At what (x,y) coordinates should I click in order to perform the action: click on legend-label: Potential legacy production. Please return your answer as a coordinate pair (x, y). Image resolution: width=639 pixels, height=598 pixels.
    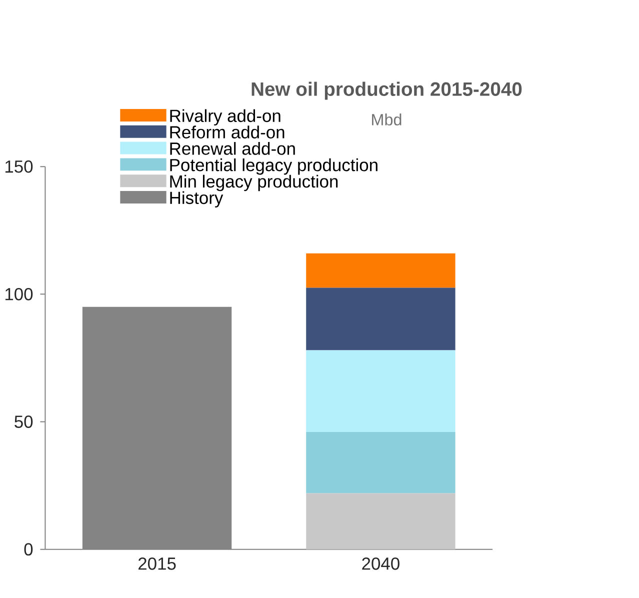
    Looking at the image, I should click on (274, 166).